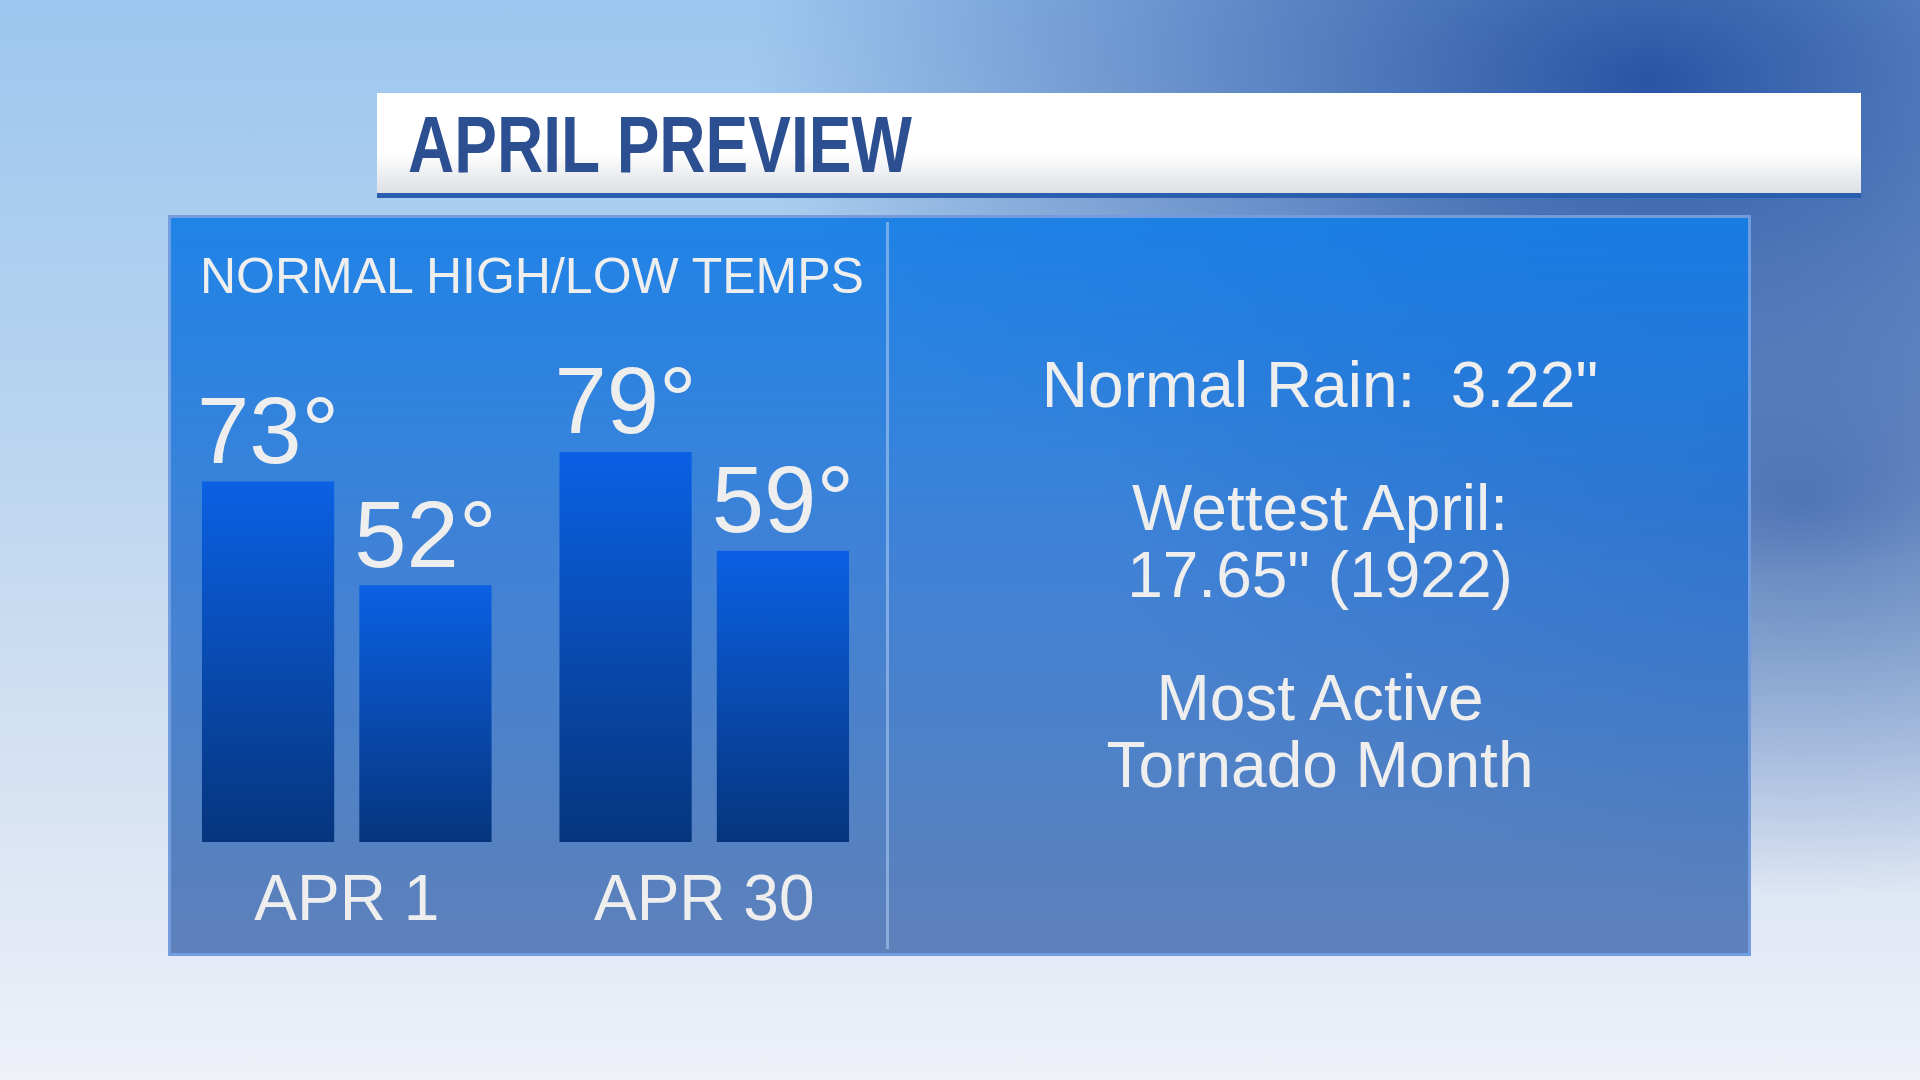 This screenshot has width=1920, height=1080. Describe the element at coordinates (347, 898) in the screenshot. I see `x-tick-label: APR 1` at that location.